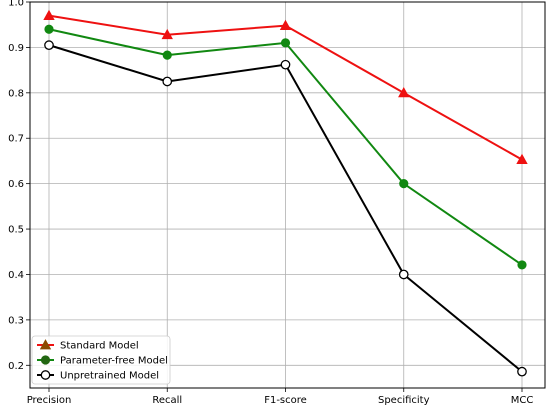  I want to click on y-tick-label: 0.2, so click(16, 366).